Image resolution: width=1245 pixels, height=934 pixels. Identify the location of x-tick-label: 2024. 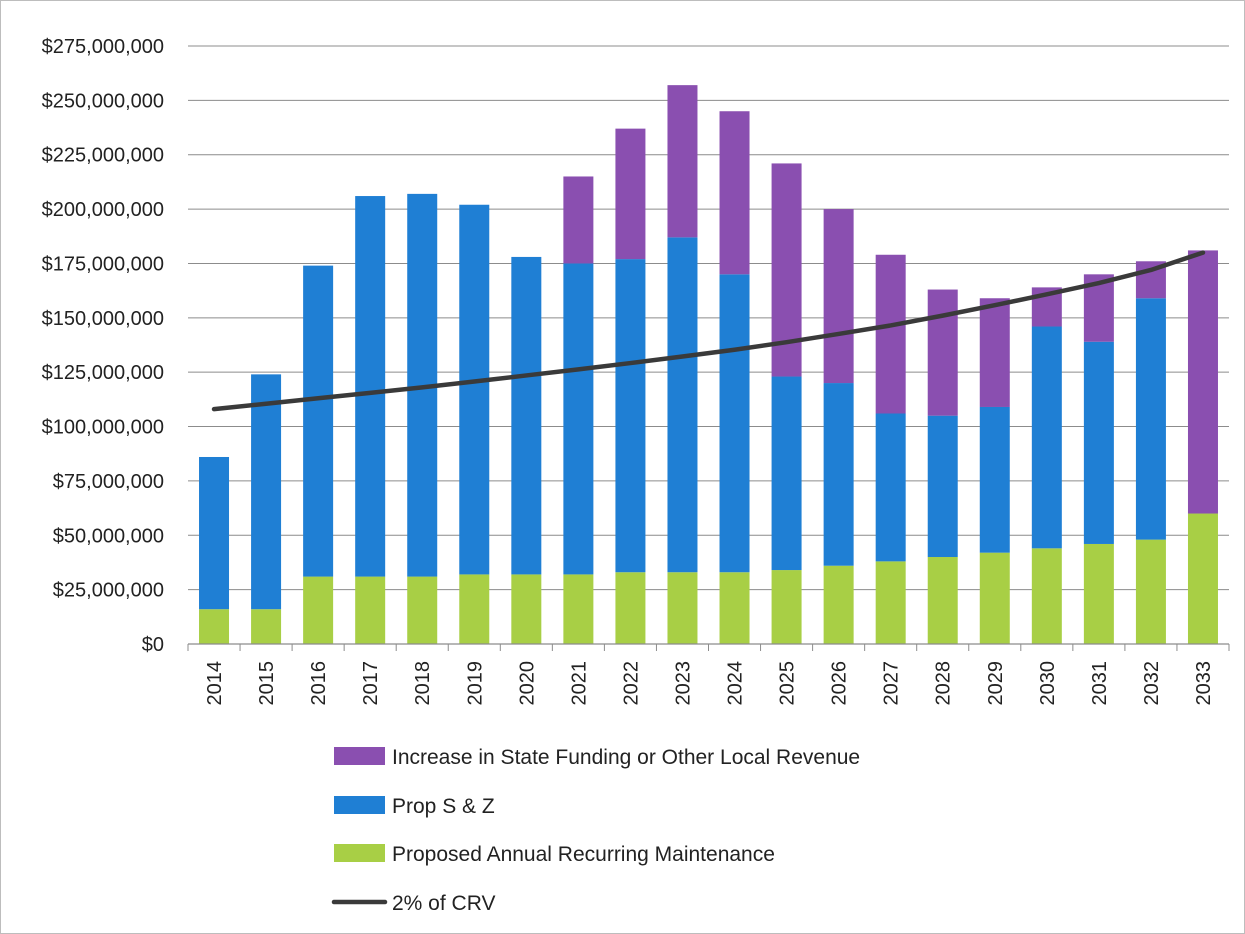
(736, 683).